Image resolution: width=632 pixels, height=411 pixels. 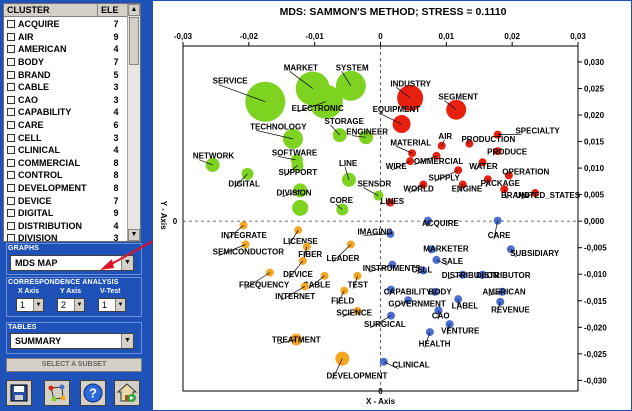 I want to click on cluster-name: BRAND, so click(x=34, y=74).